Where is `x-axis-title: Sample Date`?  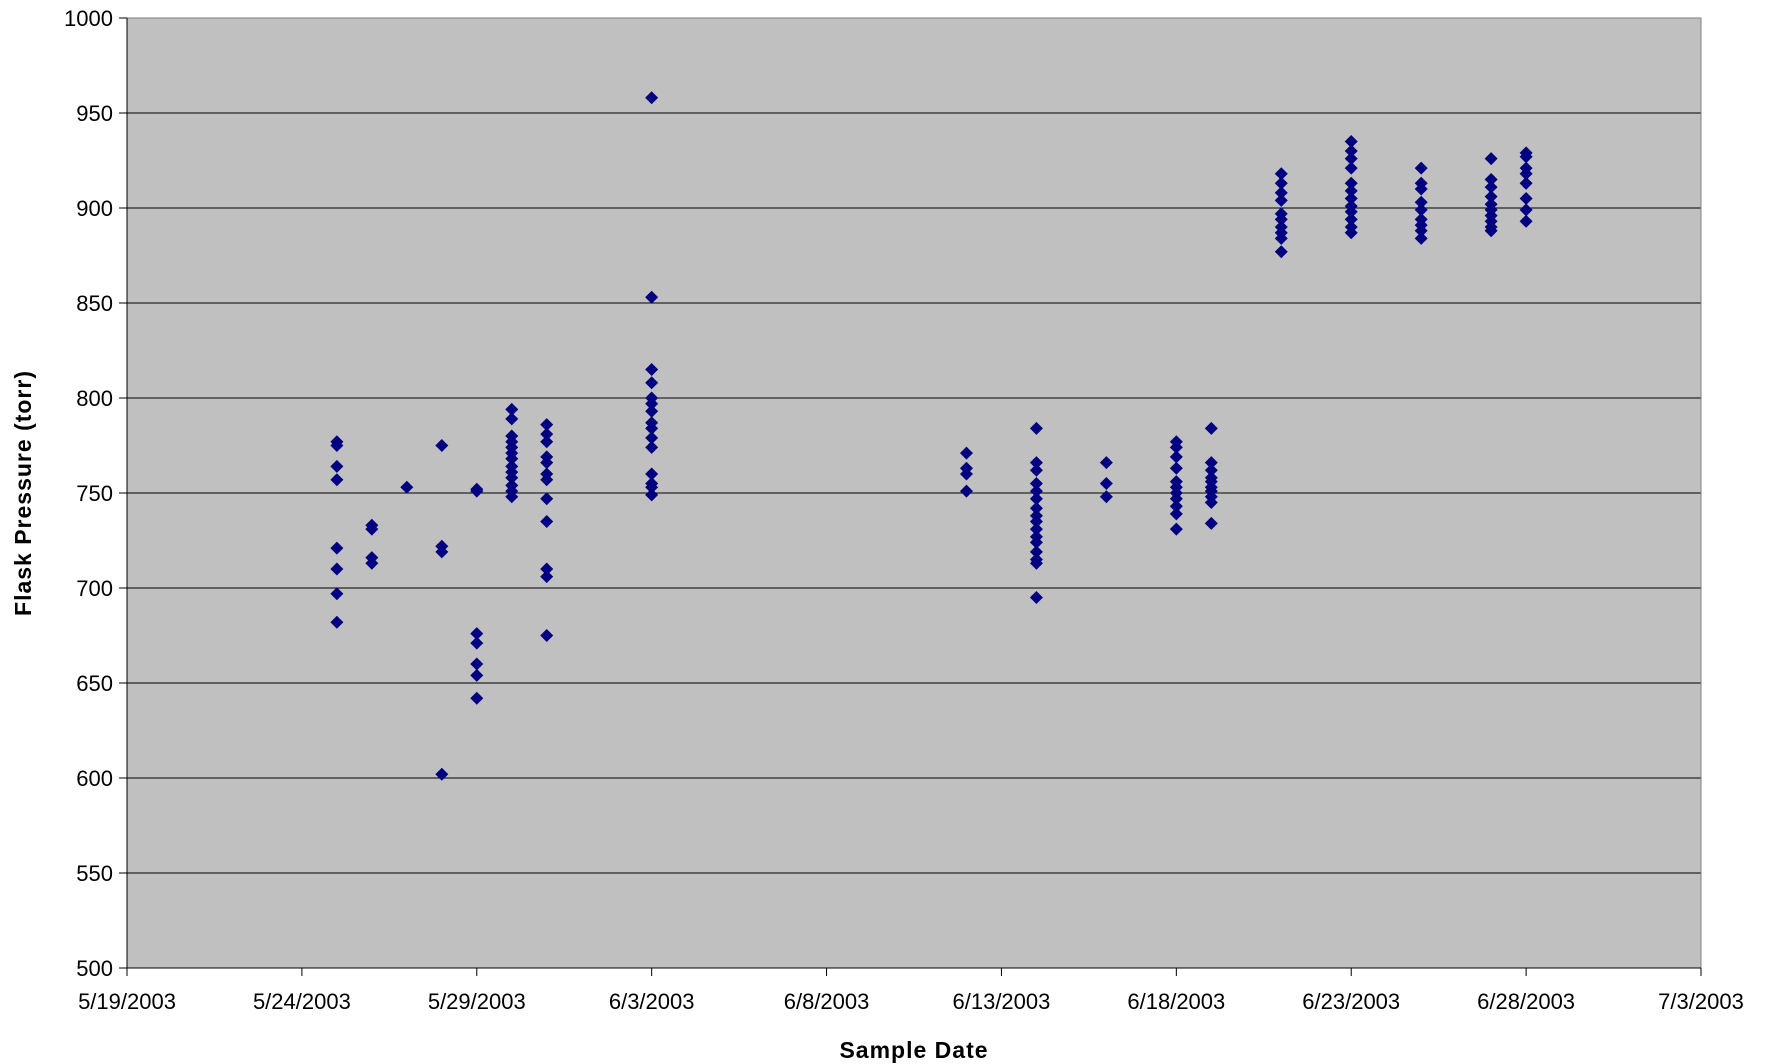 x-axis-title: Sample Date is located at coordinates (913, 1050).